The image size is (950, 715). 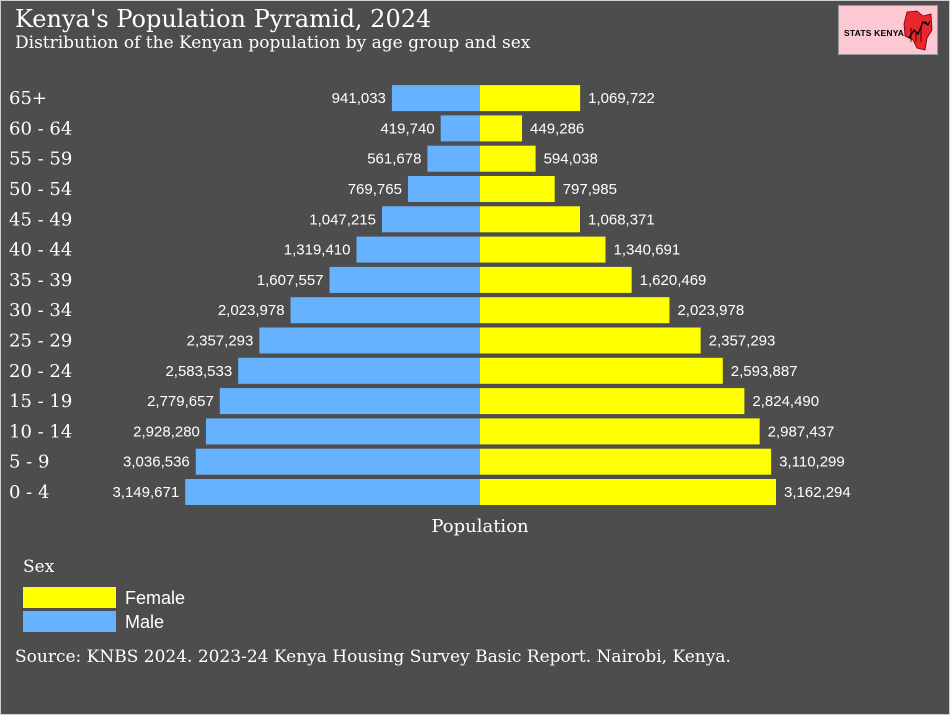 I want to click on female-value-label-15-19: 2,824,490, so click(x=785, y=401).